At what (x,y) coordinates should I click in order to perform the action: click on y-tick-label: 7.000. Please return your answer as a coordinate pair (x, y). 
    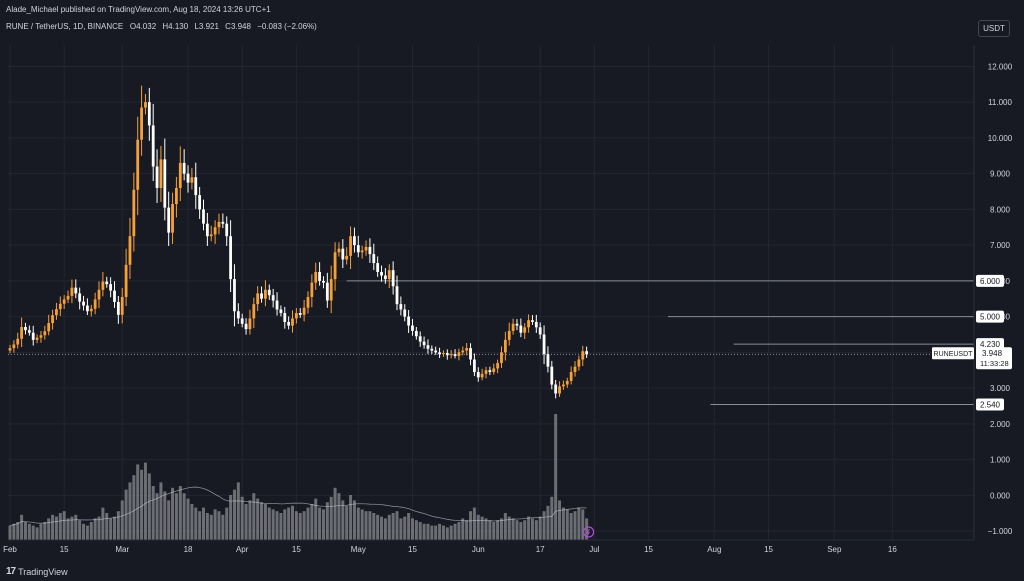
    Looking at the image, I should click on (1000, 245).